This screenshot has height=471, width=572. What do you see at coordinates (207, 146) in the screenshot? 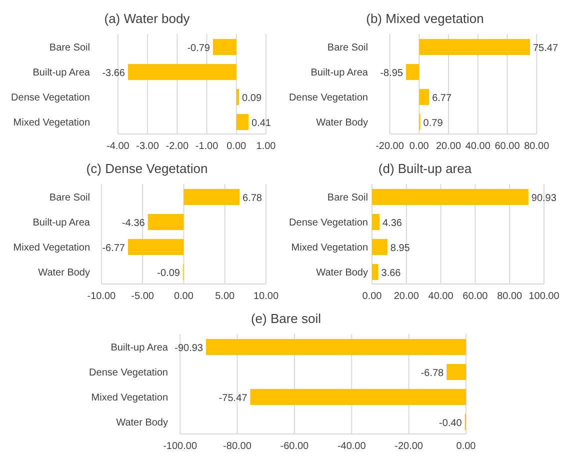
I see `x-tick-label: -1.00` at bounding box center [207, 146].